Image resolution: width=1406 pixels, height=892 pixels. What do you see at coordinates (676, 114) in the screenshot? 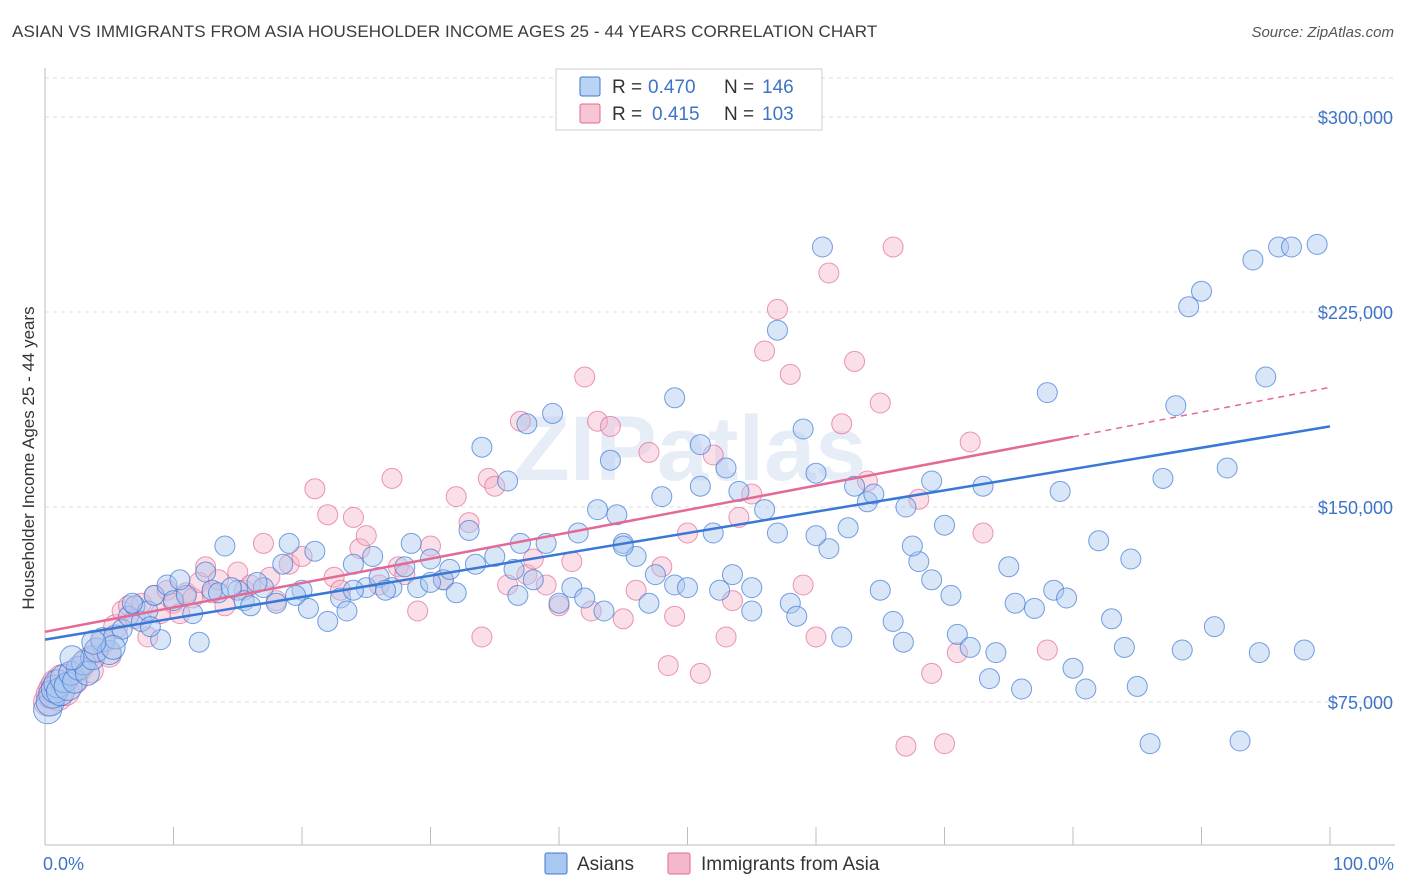
I see `legend-r-value-2: 0.415` at bounding box center [676, 114].